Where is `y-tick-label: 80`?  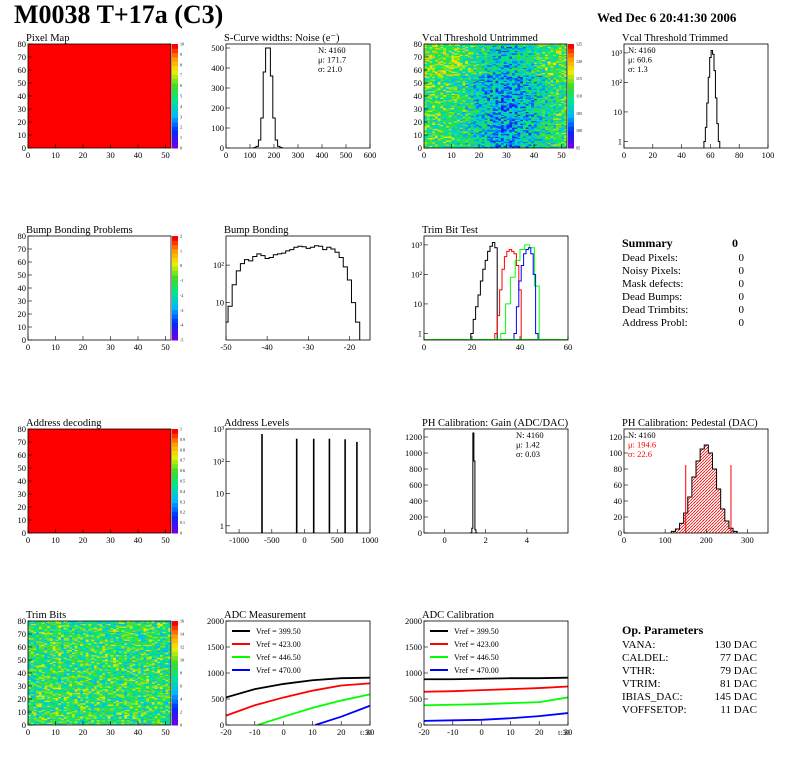
y-tick-label: 80 is located at coordinates (22, 429).